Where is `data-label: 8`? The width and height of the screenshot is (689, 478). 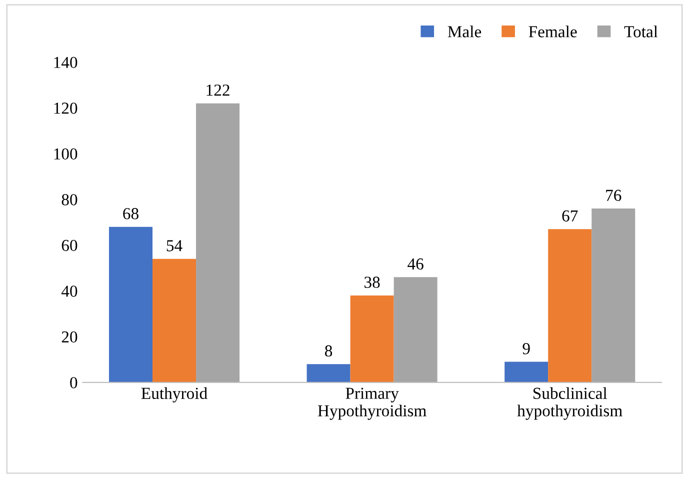 data-label: 8 is located at coordinates (328, 351).